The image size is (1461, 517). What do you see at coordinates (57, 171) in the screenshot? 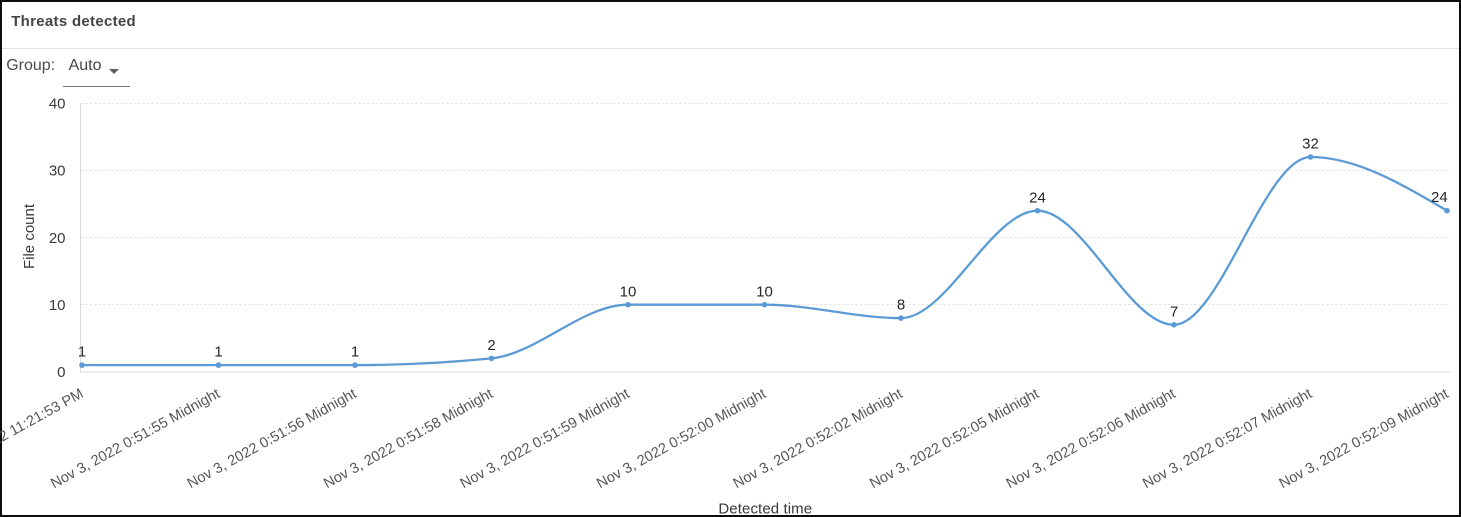
I see `svg-text: 30` at bounding box center [57, 171].